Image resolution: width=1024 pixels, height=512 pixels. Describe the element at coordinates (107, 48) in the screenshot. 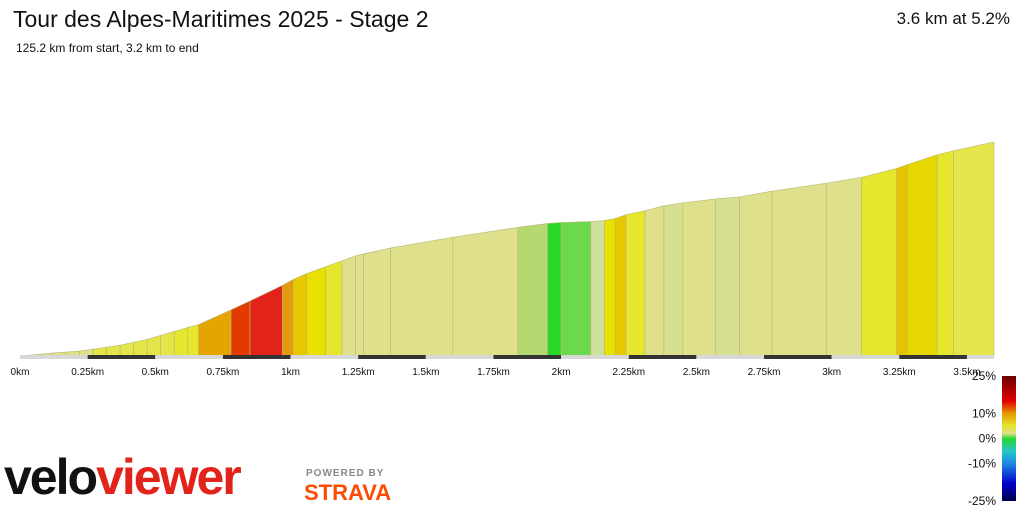

I see `chart-subtitle: 125.2 km from start, 3.2 km to end` at that location.